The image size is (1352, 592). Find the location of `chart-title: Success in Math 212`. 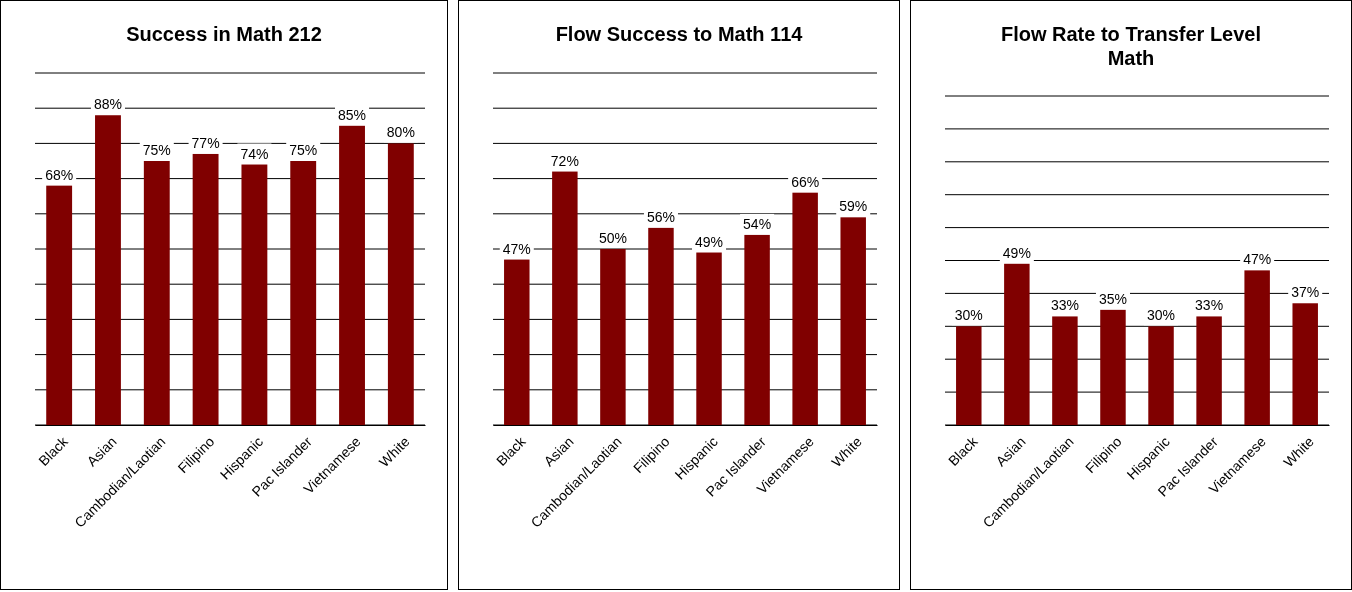

chart-title: Success in Math 212 is located at coordinates (224, 34).